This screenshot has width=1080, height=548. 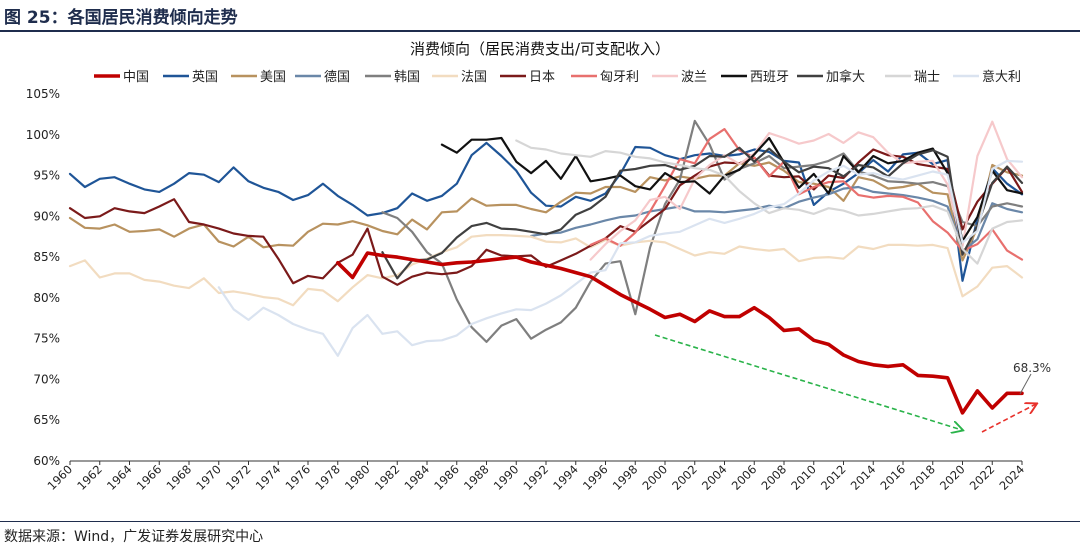 I want to click on x-tick-label: 1970, so click(x=208, y=477).